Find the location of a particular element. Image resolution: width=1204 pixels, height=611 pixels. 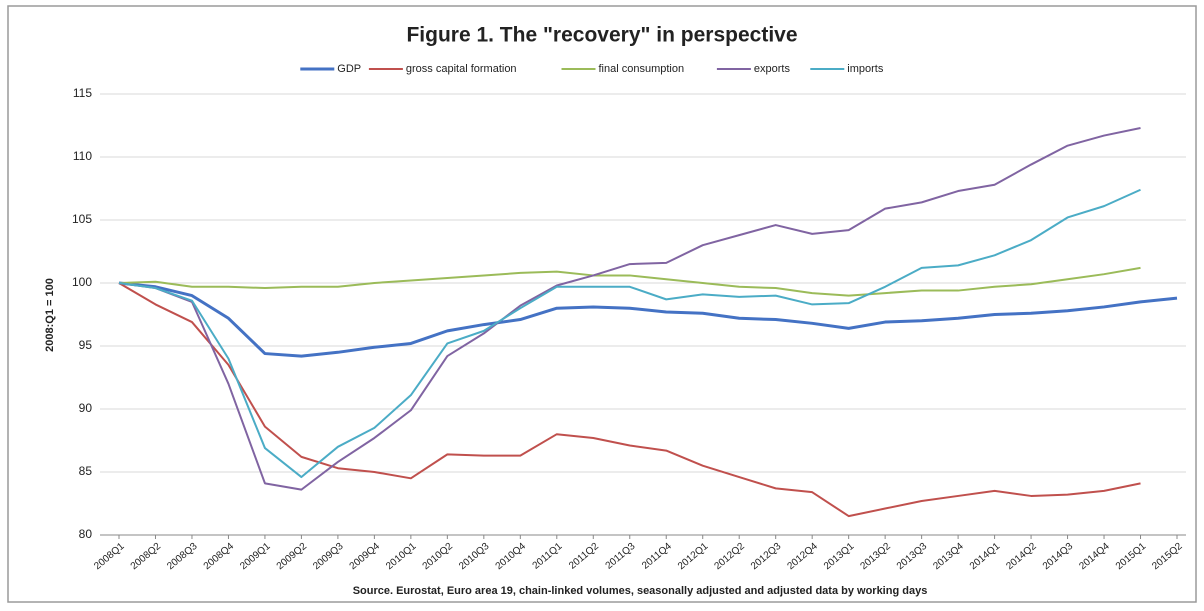

legend-label: gross capital formation is located at coordinates (461, 69).